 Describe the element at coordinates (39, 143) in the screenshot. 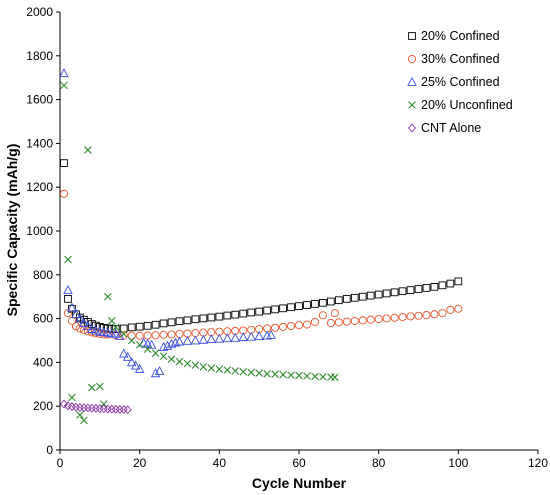

I see `y-tick-label: 1400` at that location.